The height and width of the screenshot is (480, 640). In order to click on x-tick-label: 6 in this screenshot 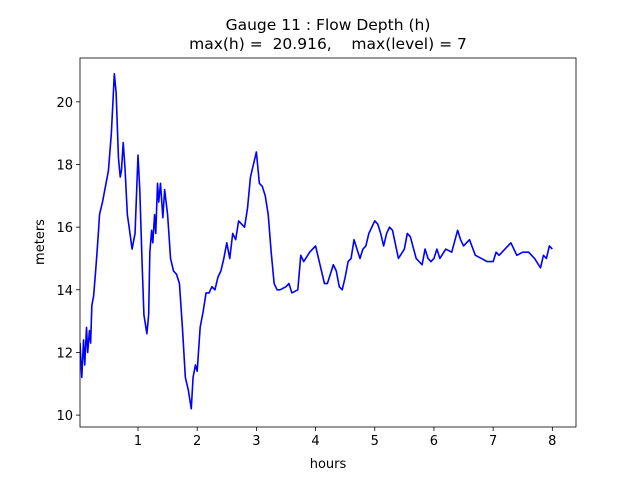, I will do `click(434, 441)`.